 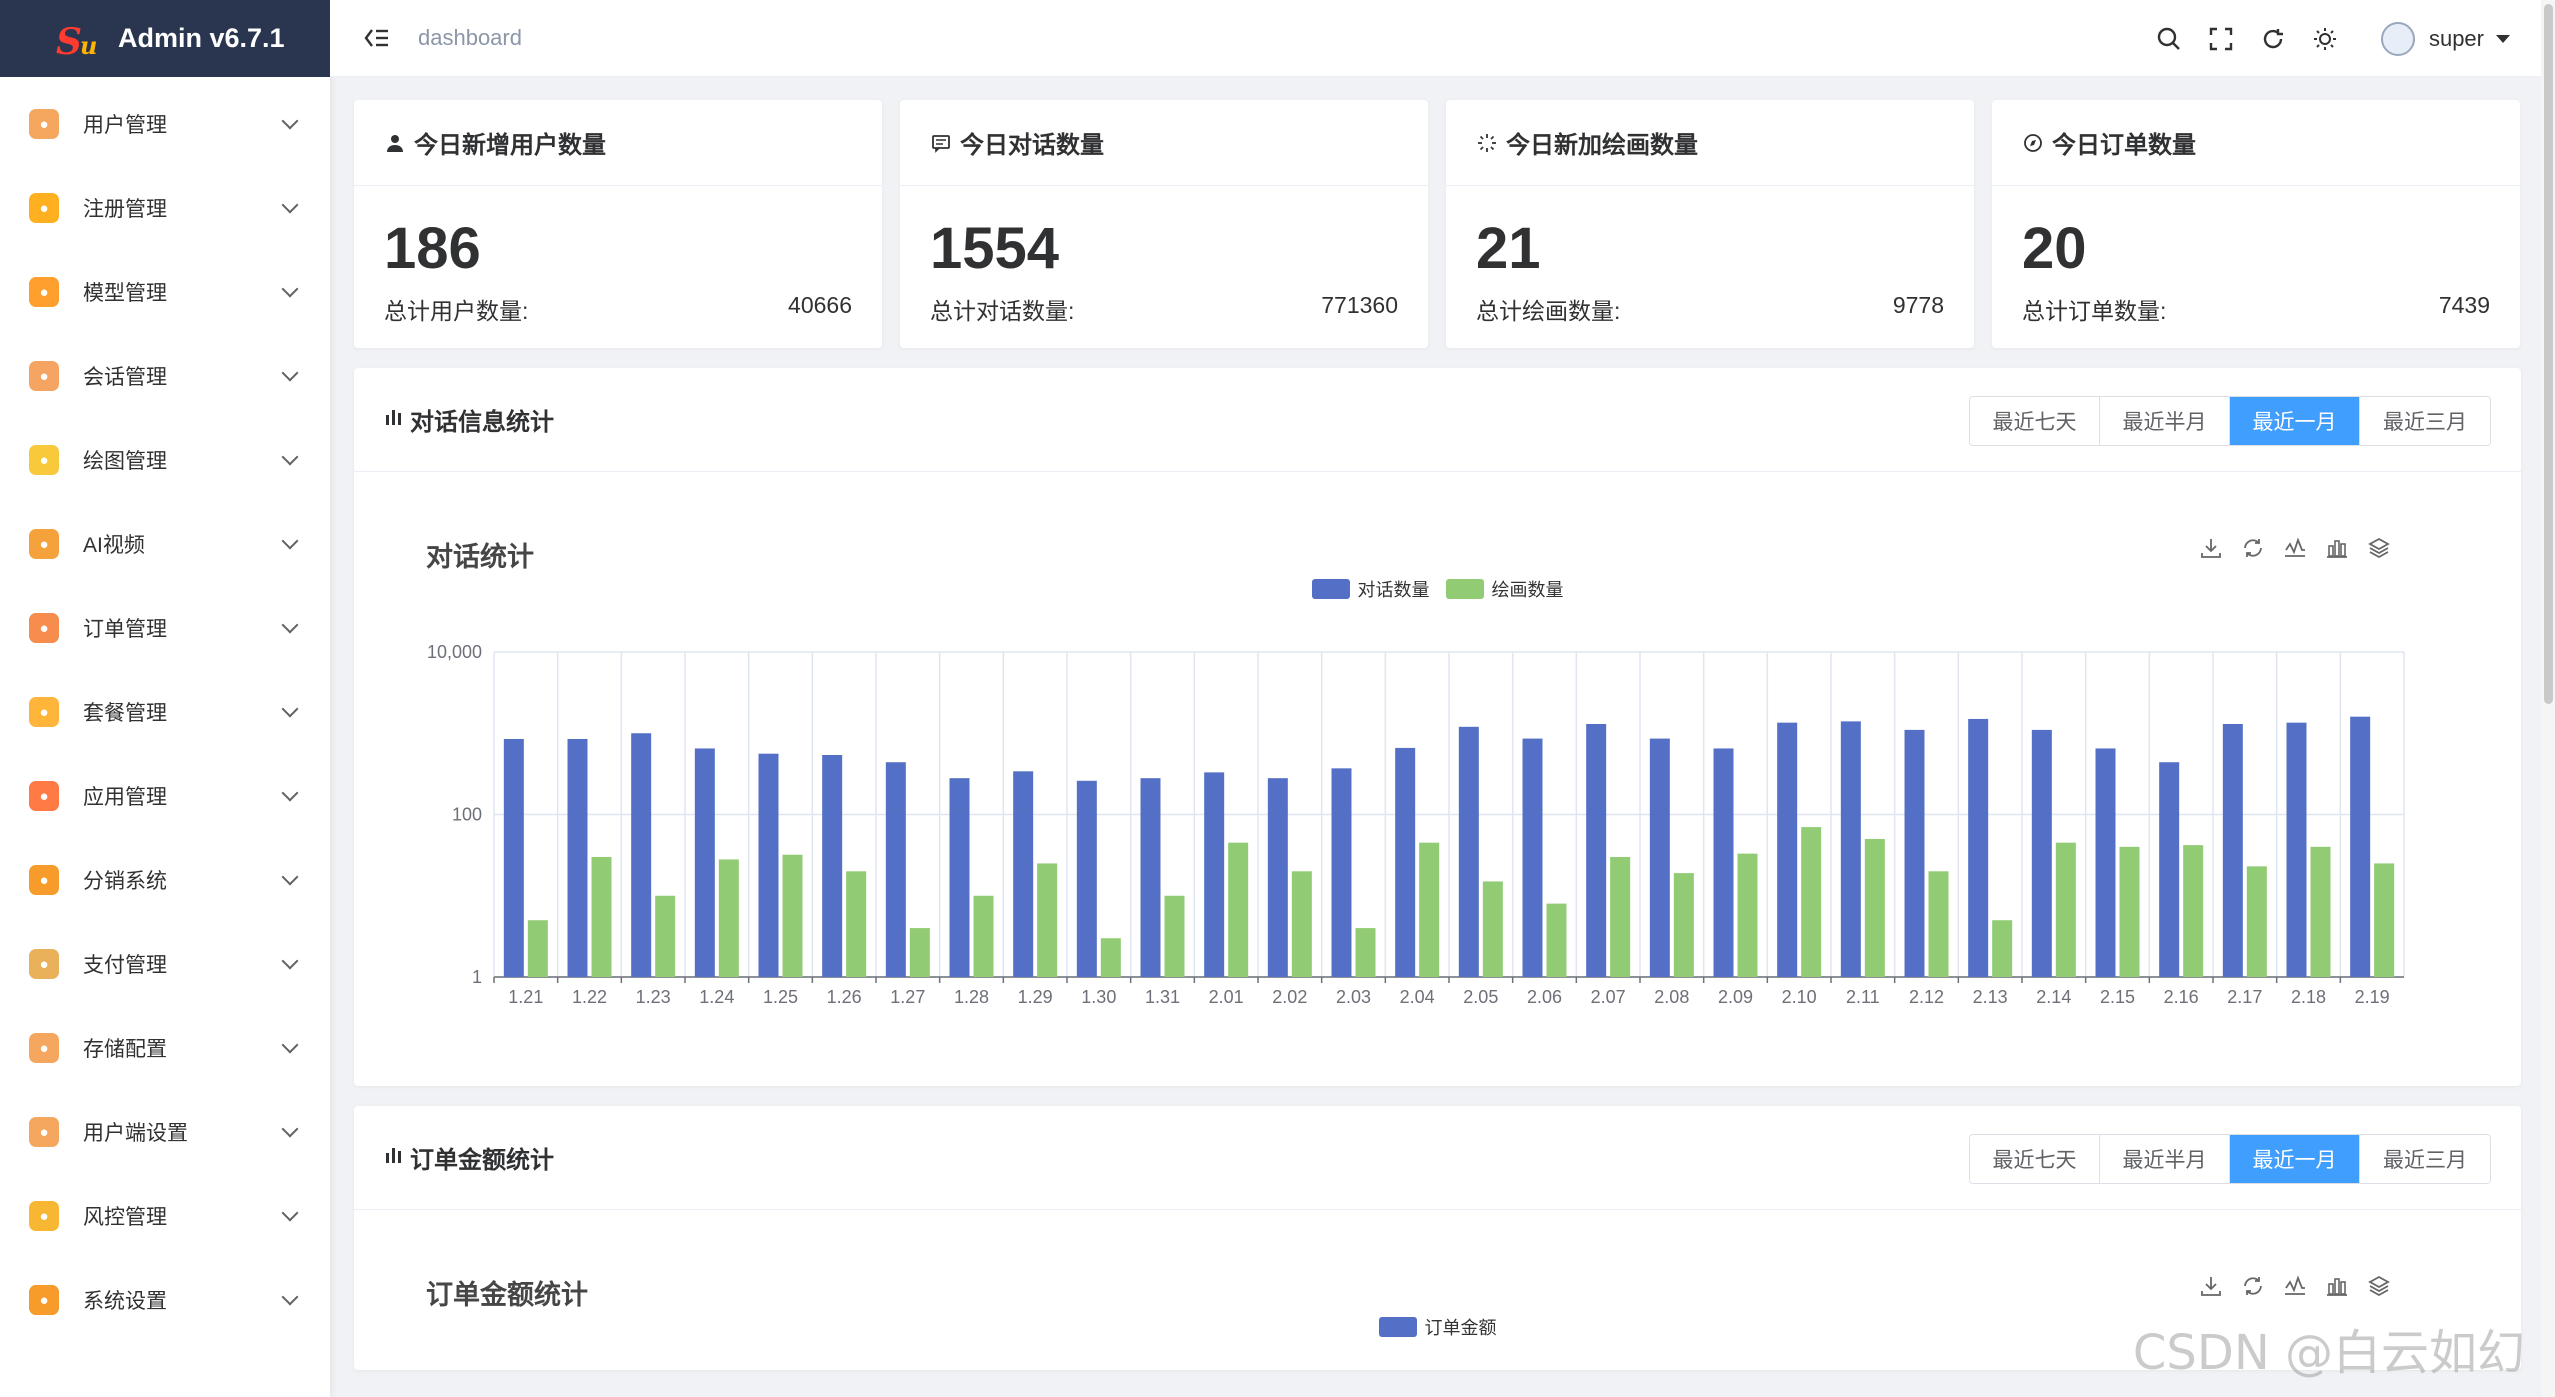 What do you see at coordinates (165, 460) in the screenshot?
I see `sidebar-item: ● 绘图管理` at bounding box center [165, 460].